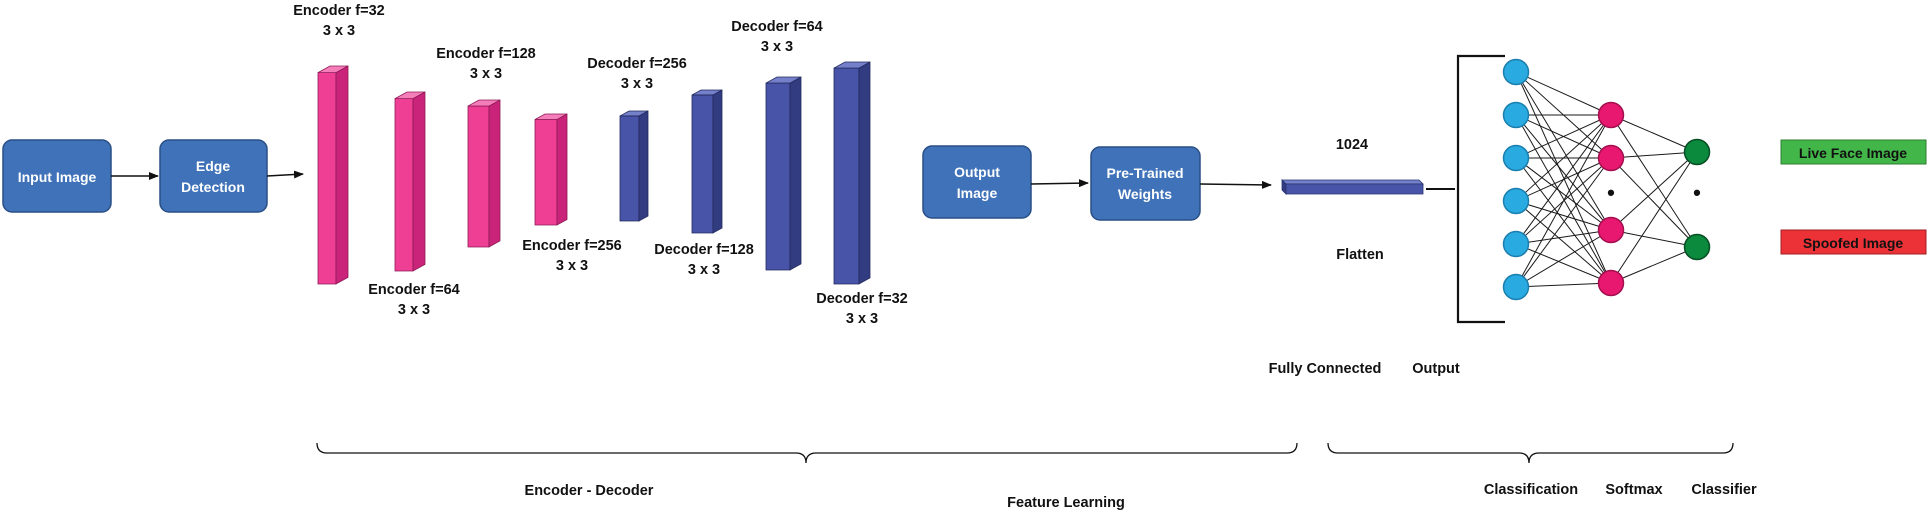 The height and width of the screenshot is (514, 1930). I want to click on edge-detection-label-line2: Detection, so click(213, 187).